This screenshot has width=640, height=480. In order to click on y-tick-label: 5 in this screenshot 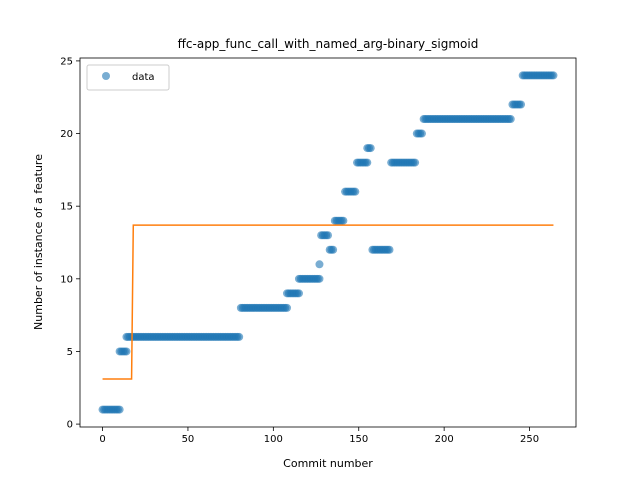, I will do `click(70, 352)`.